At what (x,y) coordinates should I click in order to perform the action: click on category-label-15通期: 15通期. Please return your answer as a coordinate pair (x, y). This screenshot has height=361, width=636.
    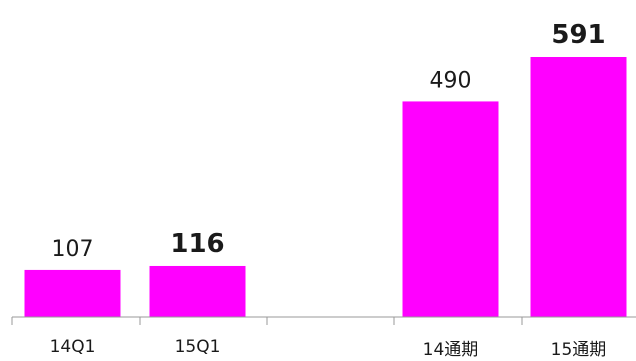
    Looking at the image, I should click on (579, 350).